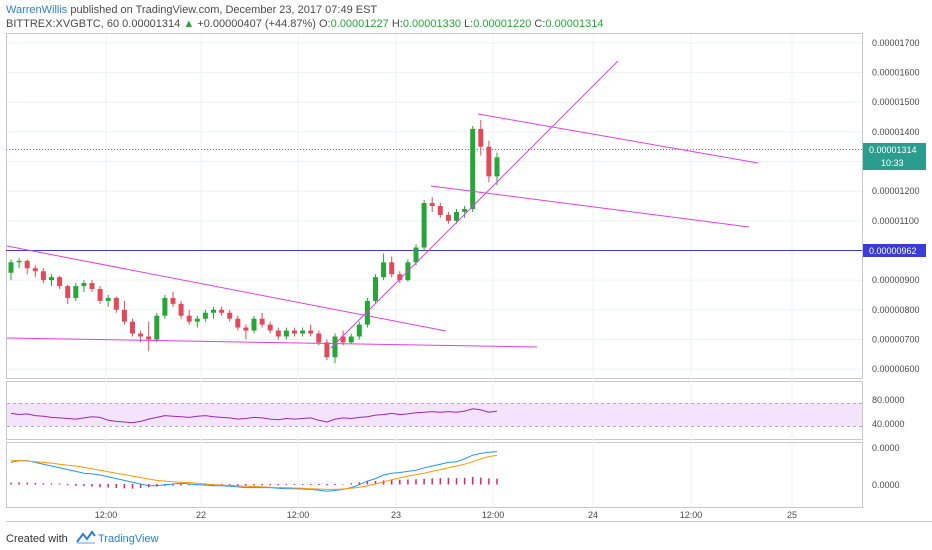 Image resolution: width=932 pixels, height=550 pixels. What do you see at coordinates (896, 43) in the screenshot?
I see `price-tick-label: 0.00001700` at bounding box center [896, 43].